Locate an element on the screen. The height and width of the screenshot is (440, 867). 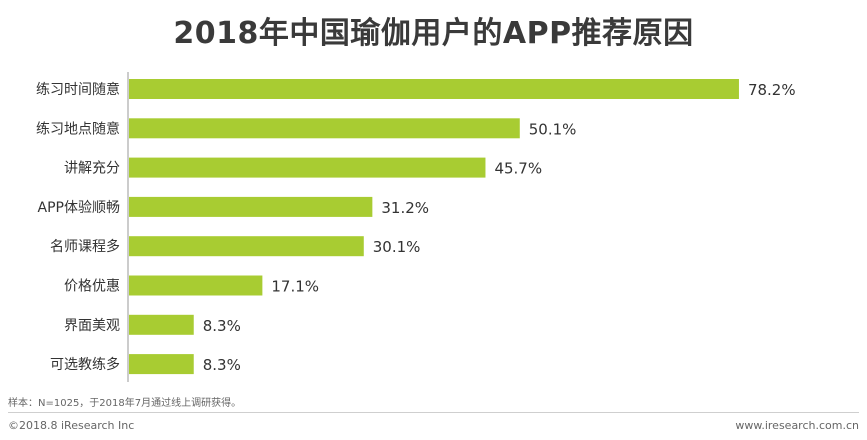
category-label: 练习地点随意 is located at coordinates (78, 128).